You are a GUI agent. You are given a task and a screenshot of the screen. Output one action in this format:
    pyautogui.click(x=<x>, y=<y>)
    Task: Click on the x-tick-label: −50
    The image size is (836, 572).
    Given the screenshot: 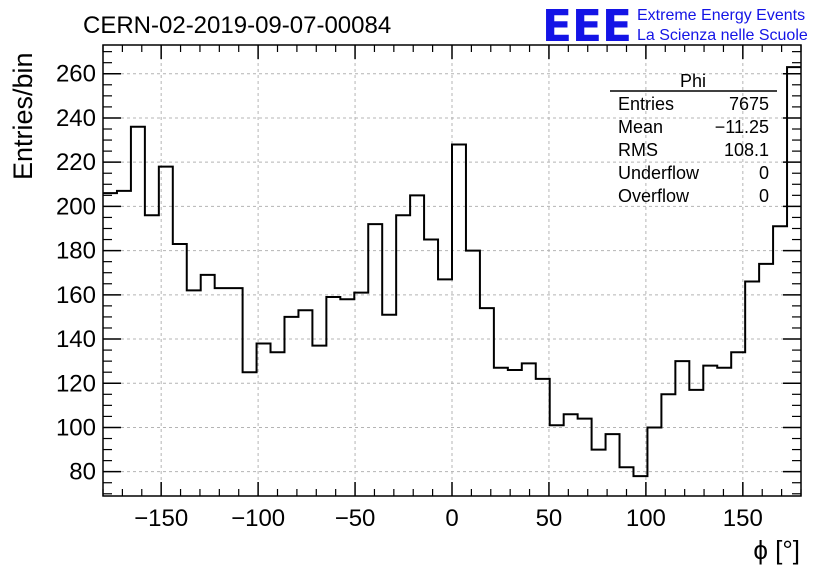 What is the action you would take?
    pyautogui.click(x=355, y=518)
    